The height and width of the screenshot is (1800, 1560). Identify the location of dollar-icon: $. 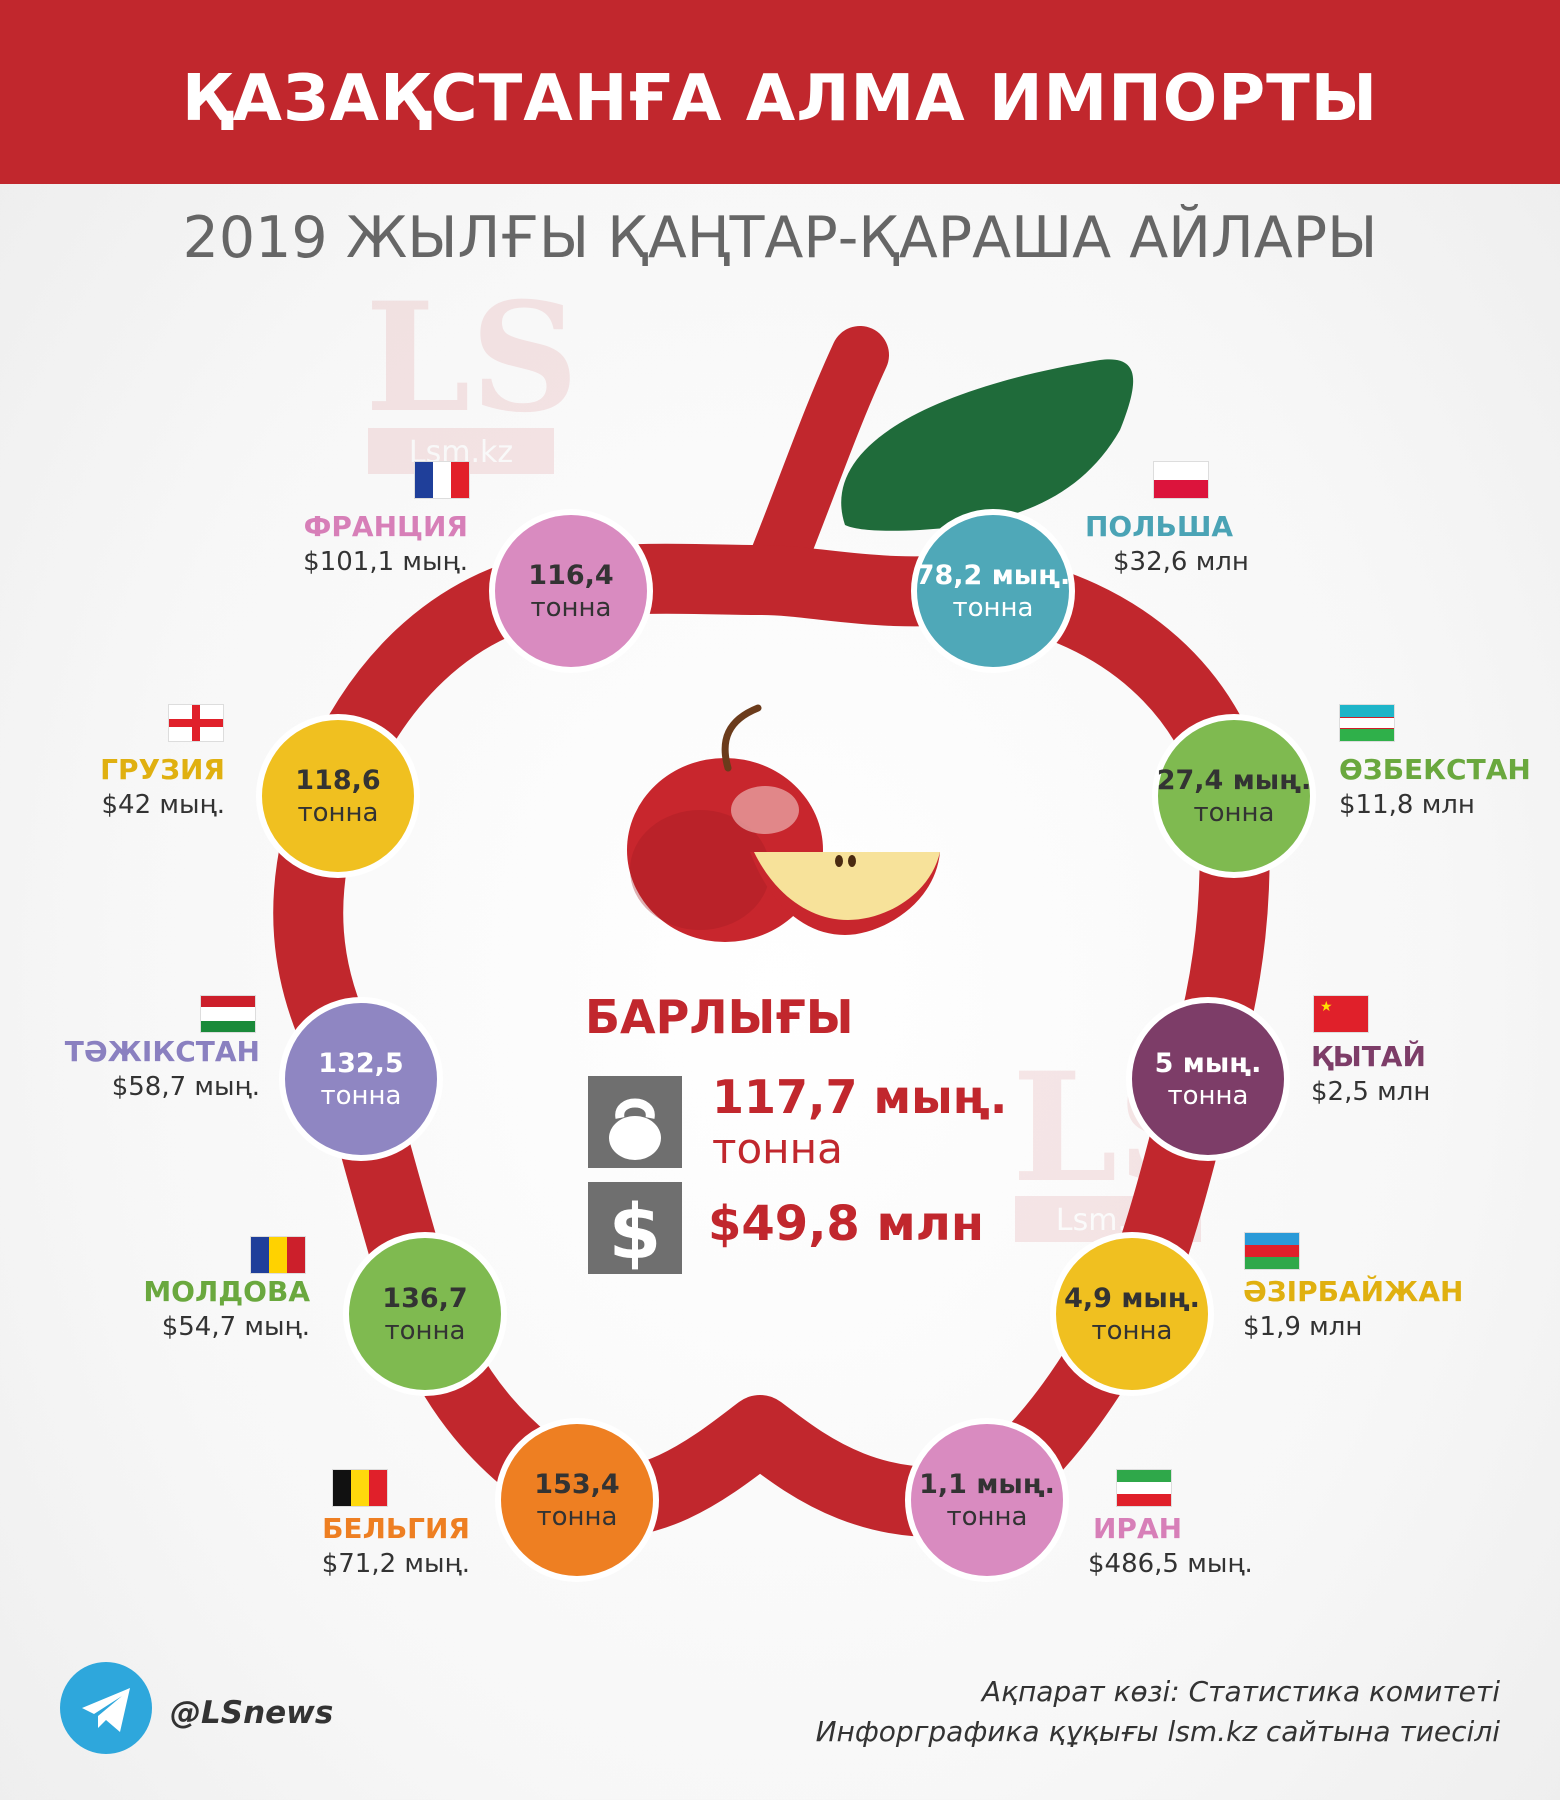
(635, 1229).